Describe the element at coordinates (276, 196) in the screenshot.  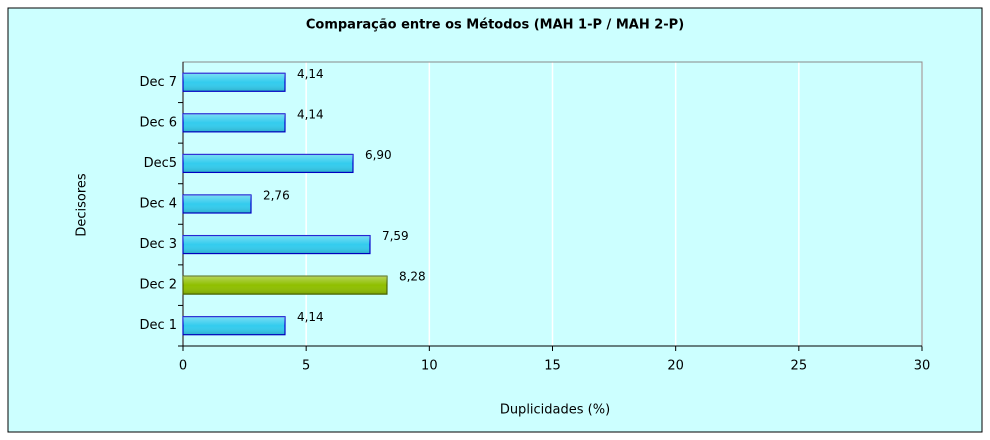
I see `value-label: 2,76` at that location.